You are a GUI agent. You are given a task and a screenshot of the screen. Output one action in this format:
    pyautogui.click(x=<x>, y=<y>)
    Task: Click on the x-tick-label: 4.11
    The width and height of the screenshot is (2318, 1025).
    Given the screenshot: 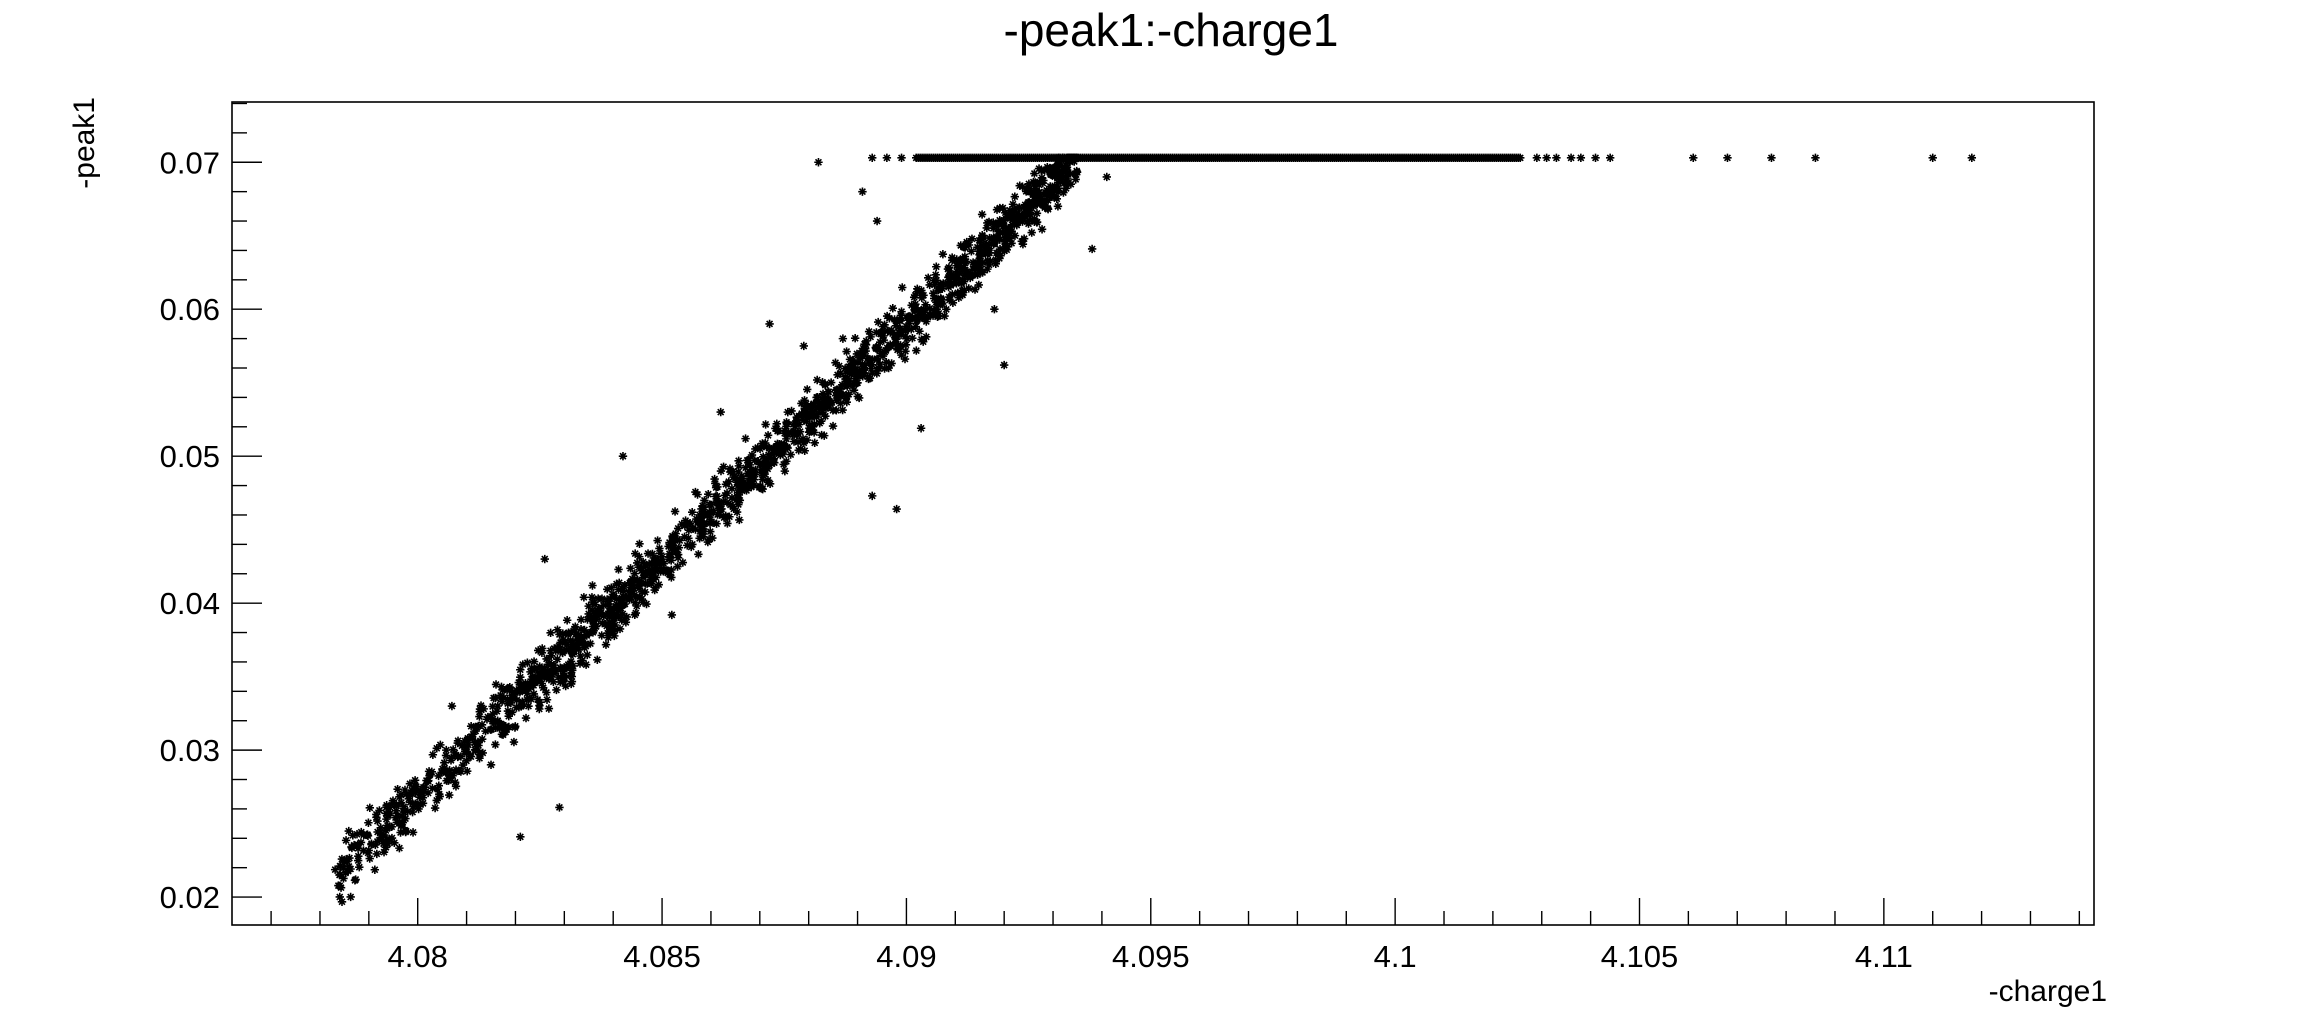 What is the action you would take?
    pyautogui.click(x=1884, y=956)
    